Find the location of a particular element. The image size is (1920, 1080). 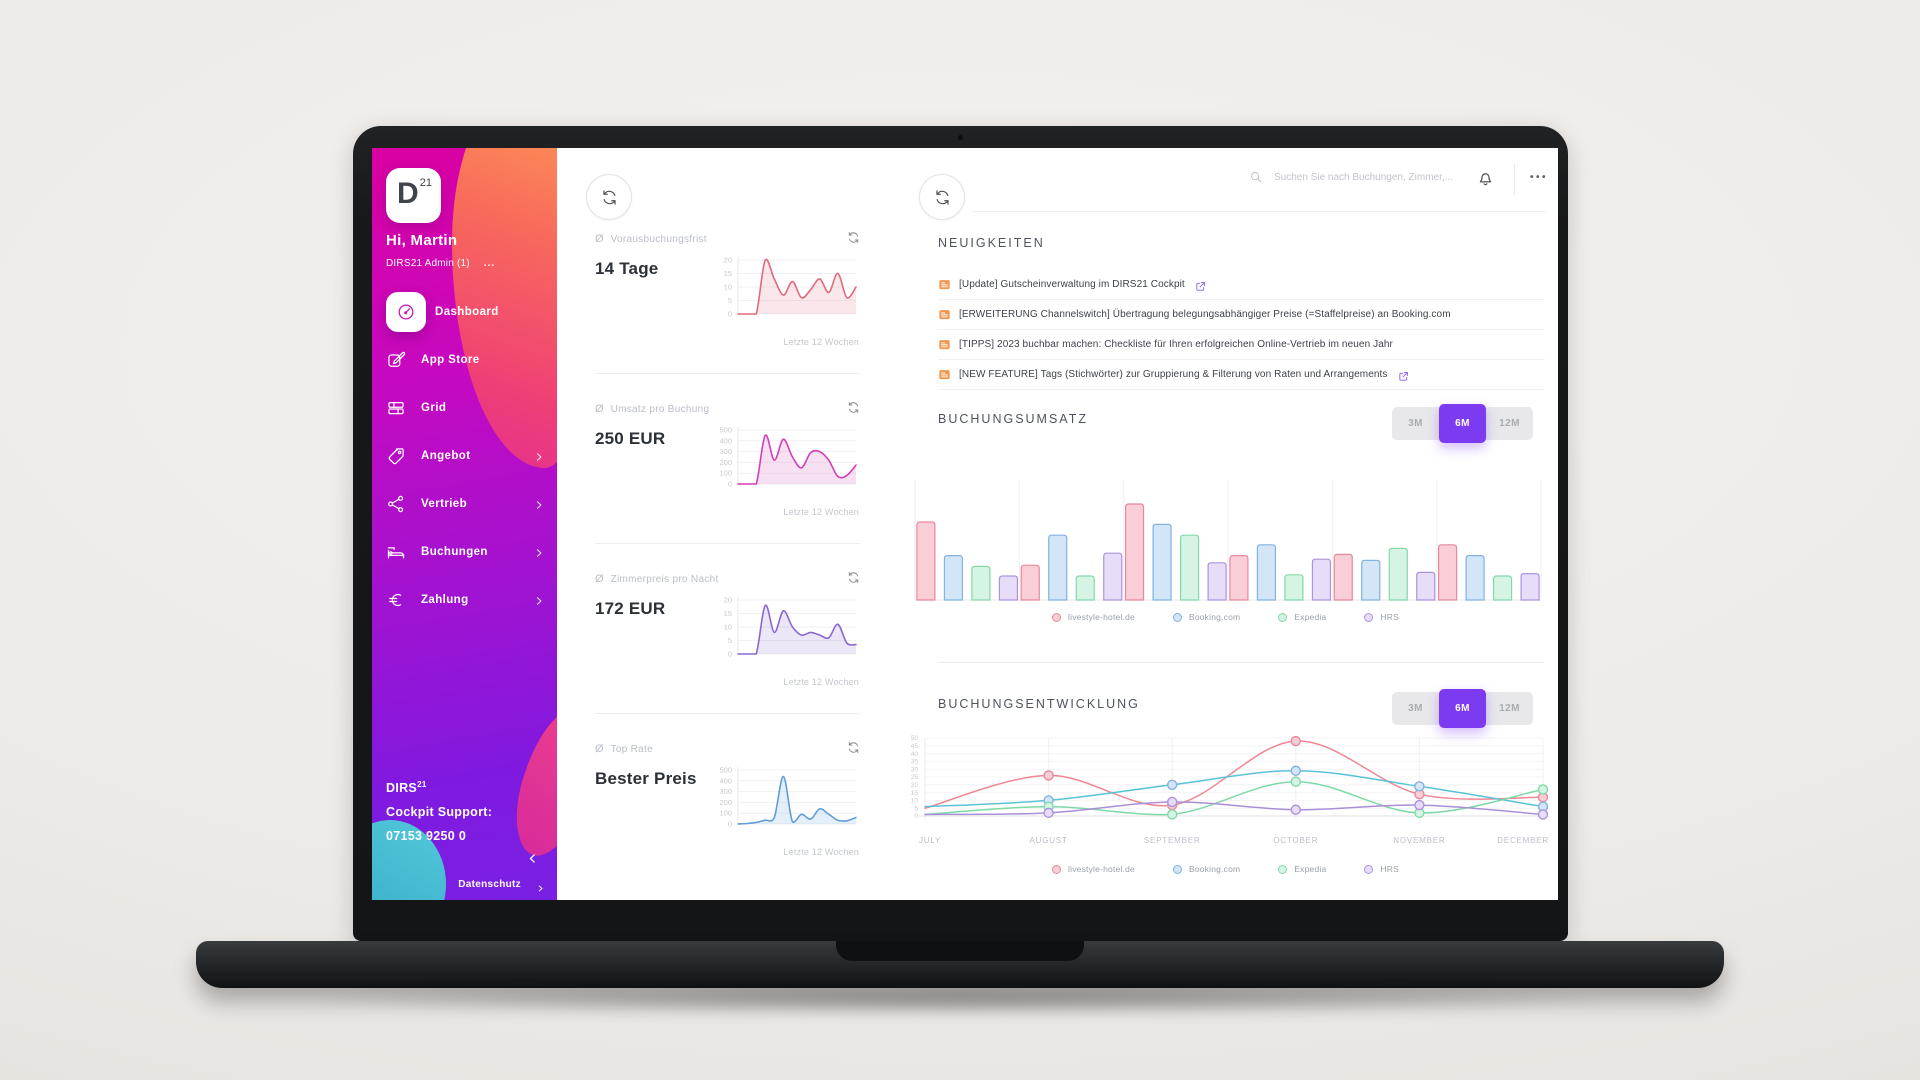

sidebar-item-dashboard: Dashboard is located at coordinates (464, 312).